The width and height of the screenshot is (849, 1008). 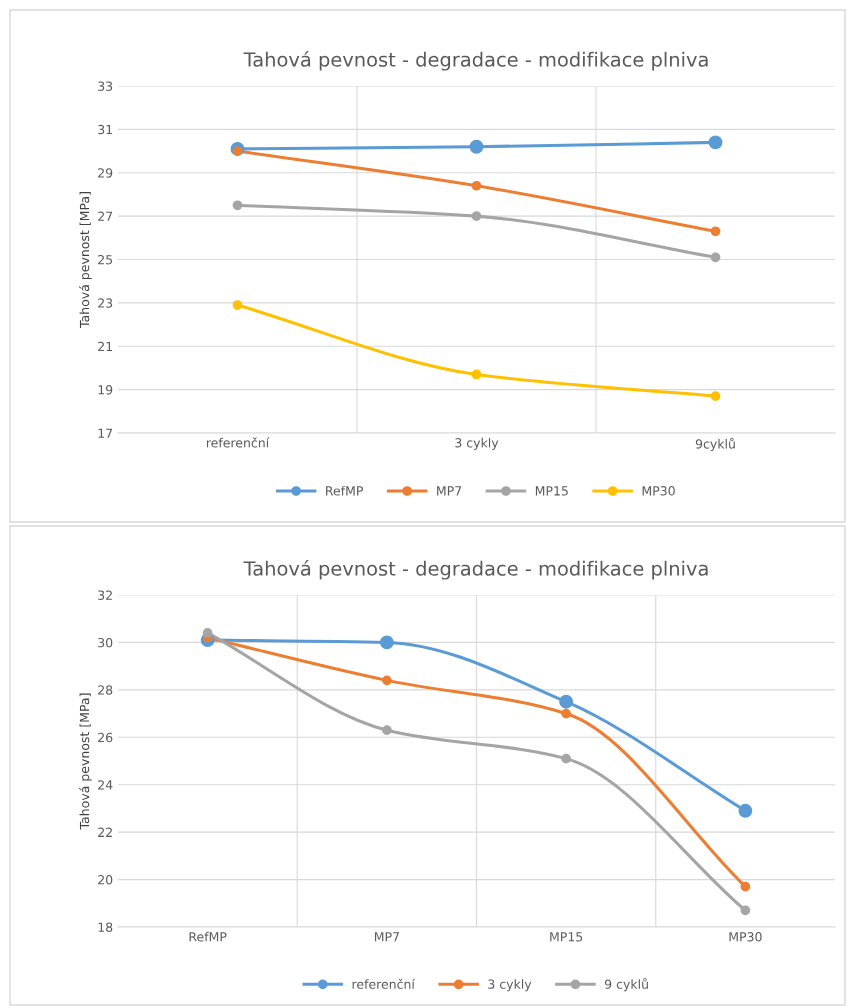 What do you see at coordinates (715, 444) in the screenshot?
I see `x-tick-label: 9cyklů` at bounding box center [715, 444].